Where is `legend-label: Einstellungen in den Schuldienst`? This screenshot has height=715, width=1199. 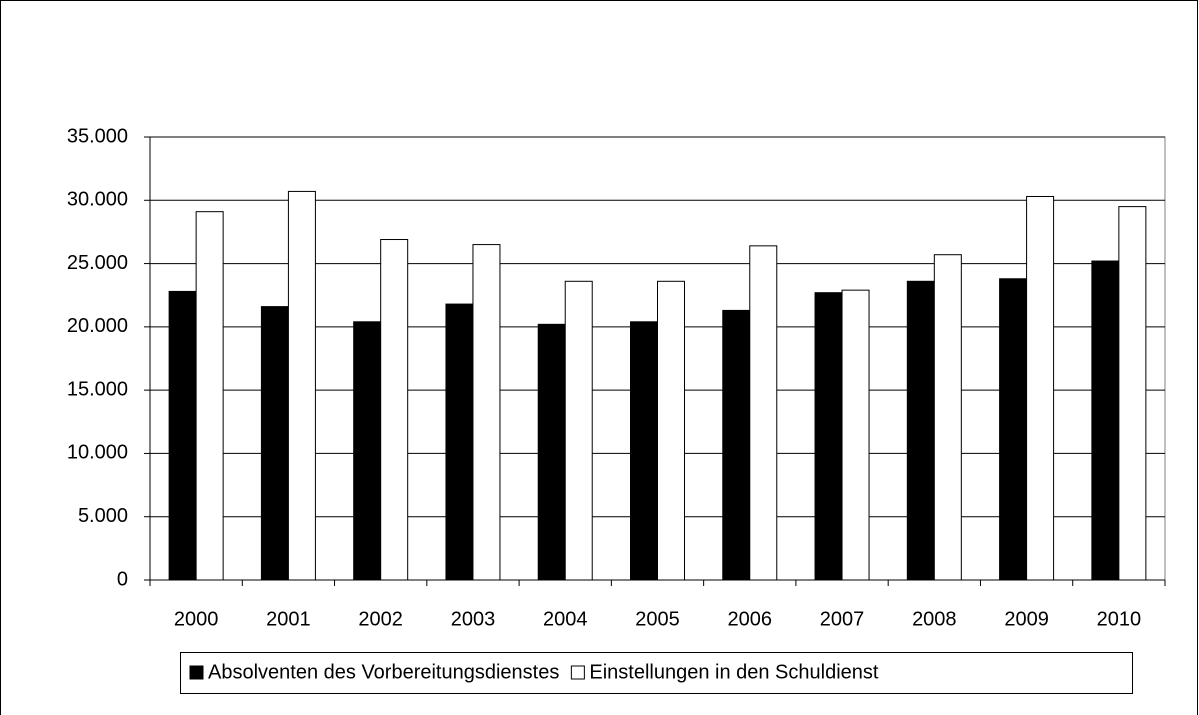 legend-label: Einstellungen in den Schuldienst is located at coordinates (734, 672).